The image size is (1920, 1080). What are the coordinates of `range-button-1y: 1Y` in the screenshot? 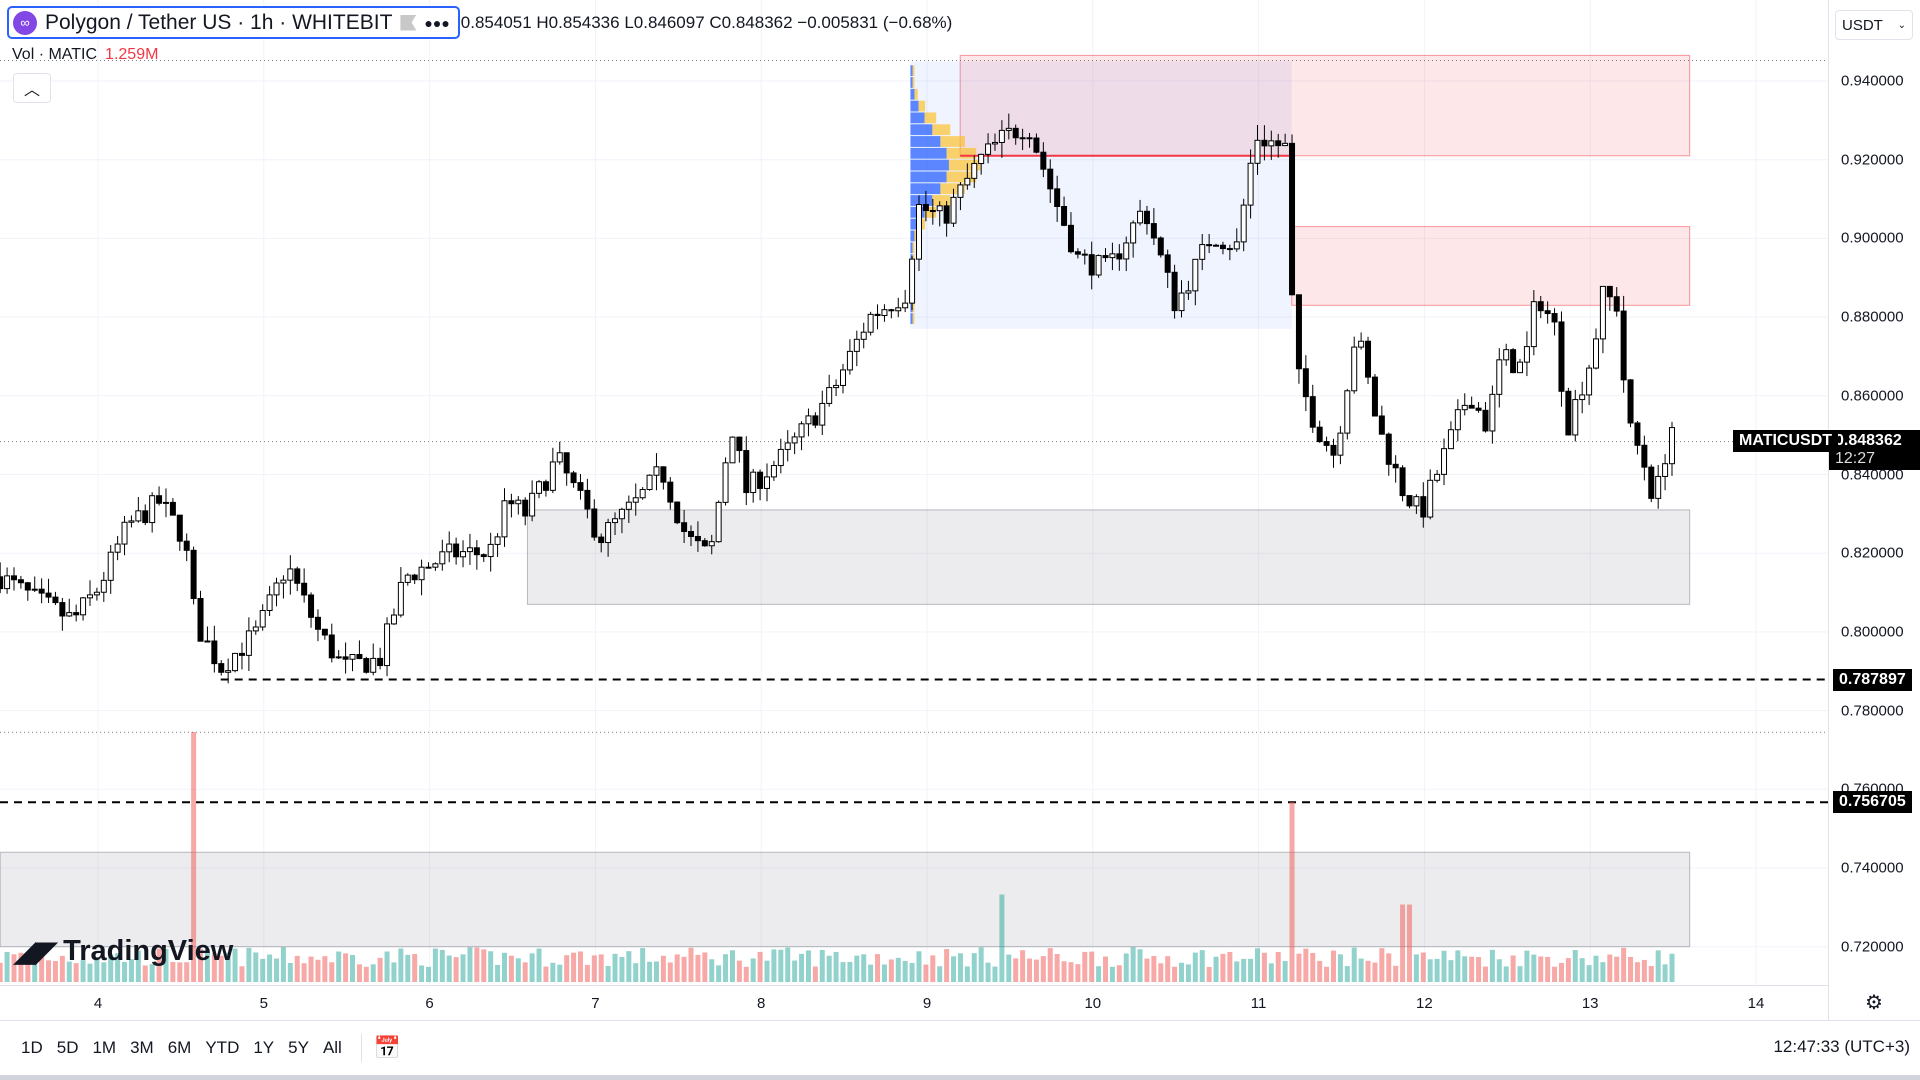 It's located at (264, 1047).